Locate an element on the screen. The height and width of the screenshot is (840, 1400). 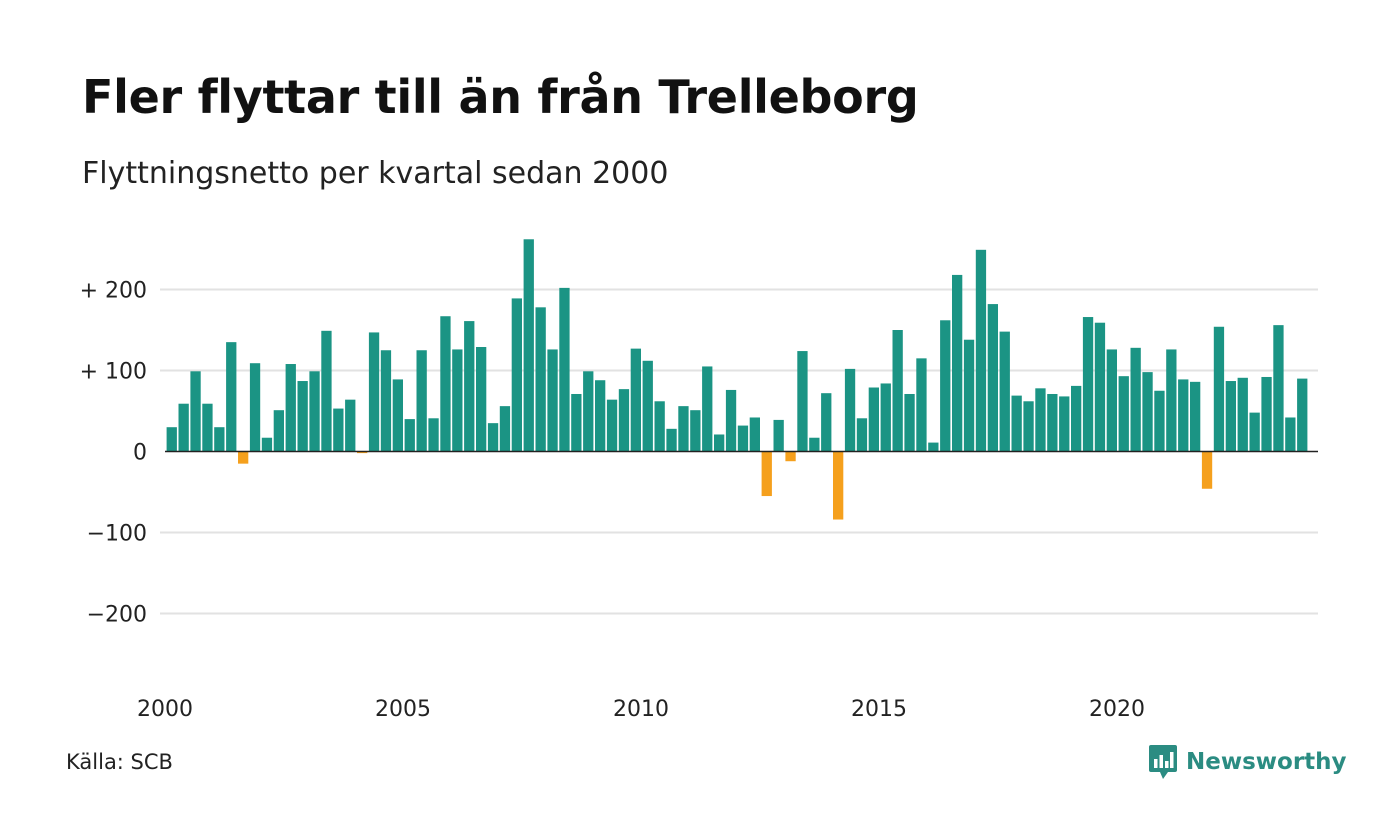
x-tick-label: 2010 is located at coordinates (641, 709).